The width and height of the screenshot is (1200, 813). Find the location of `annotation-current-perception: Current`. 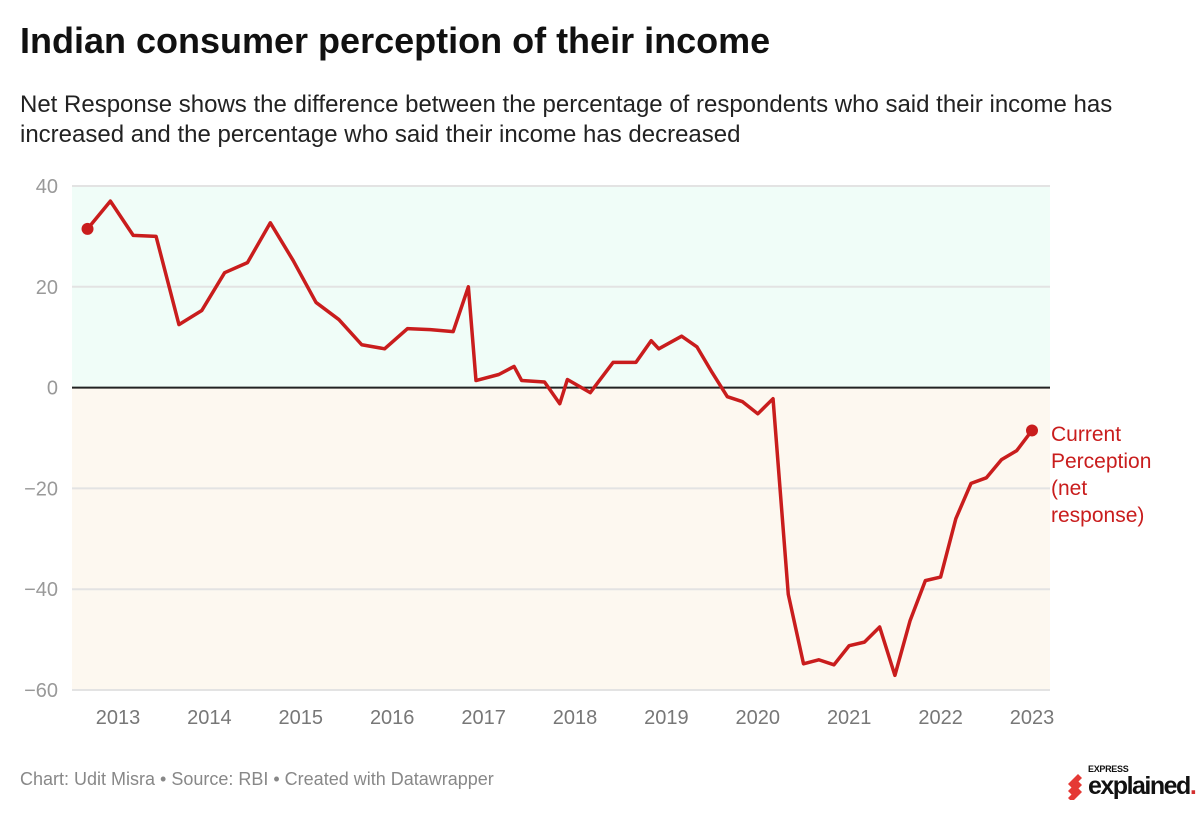

annotation-current-perception: Current is located at coordinates (1086, 434).